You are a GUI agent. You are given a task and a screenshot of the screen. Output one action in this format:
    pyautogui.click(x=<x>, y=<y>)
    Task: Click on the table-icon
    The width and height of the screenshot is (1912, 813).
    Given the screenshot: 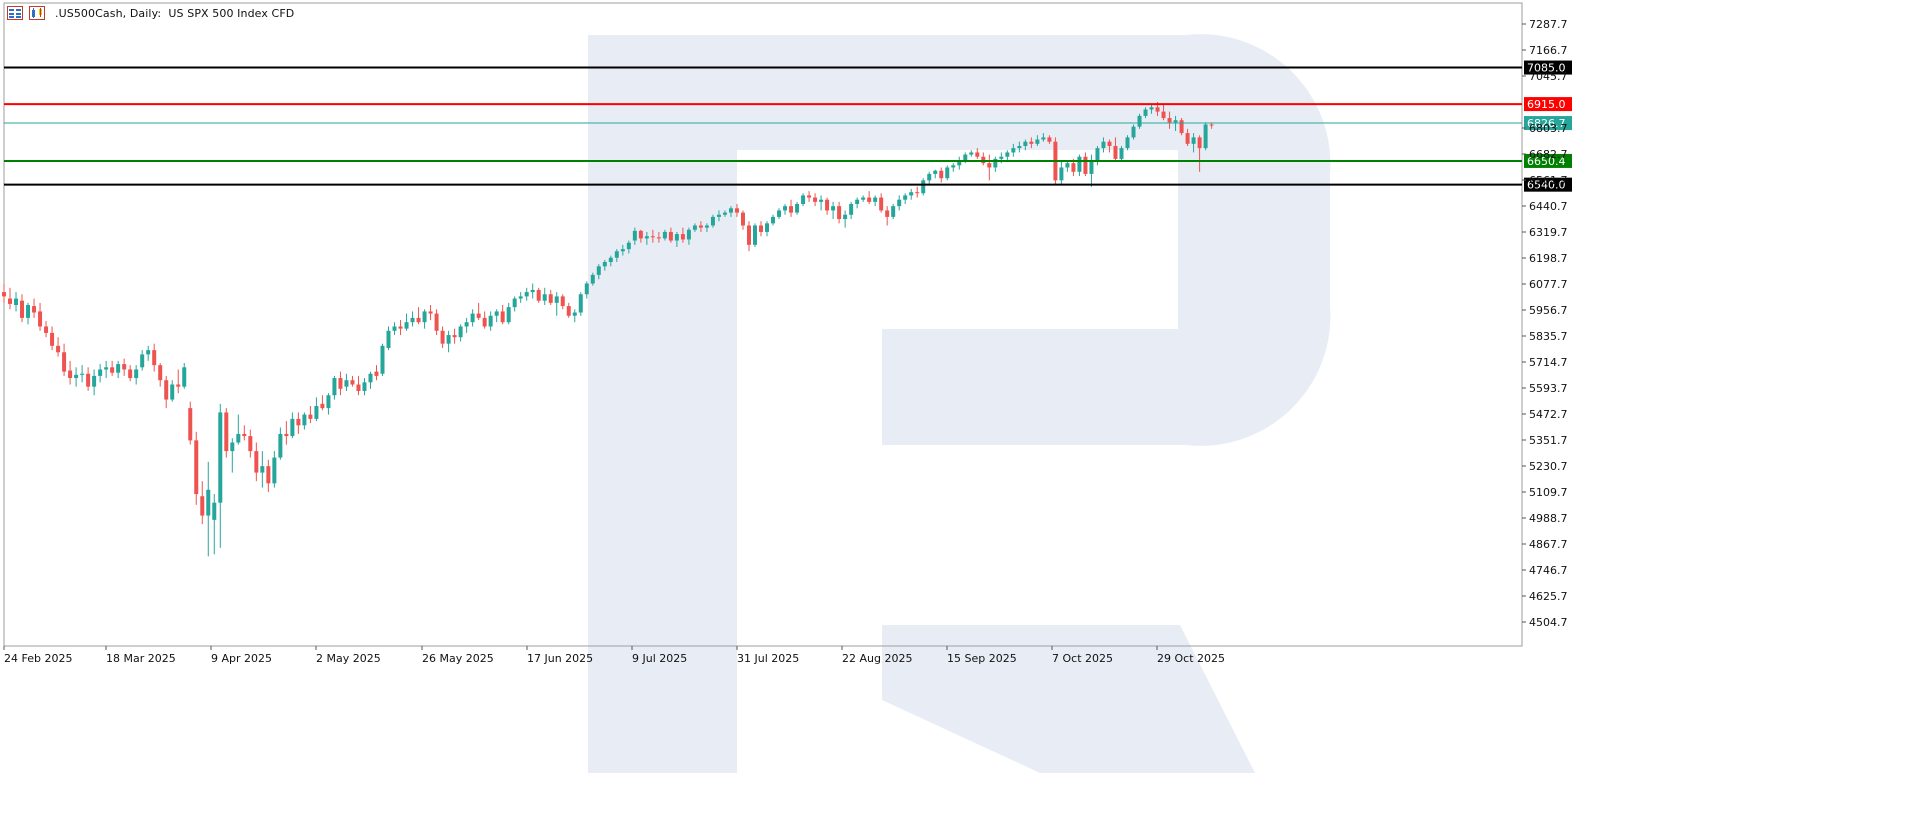 What is the action you would take?
    pyautogui.click(x=15, y=13)
    